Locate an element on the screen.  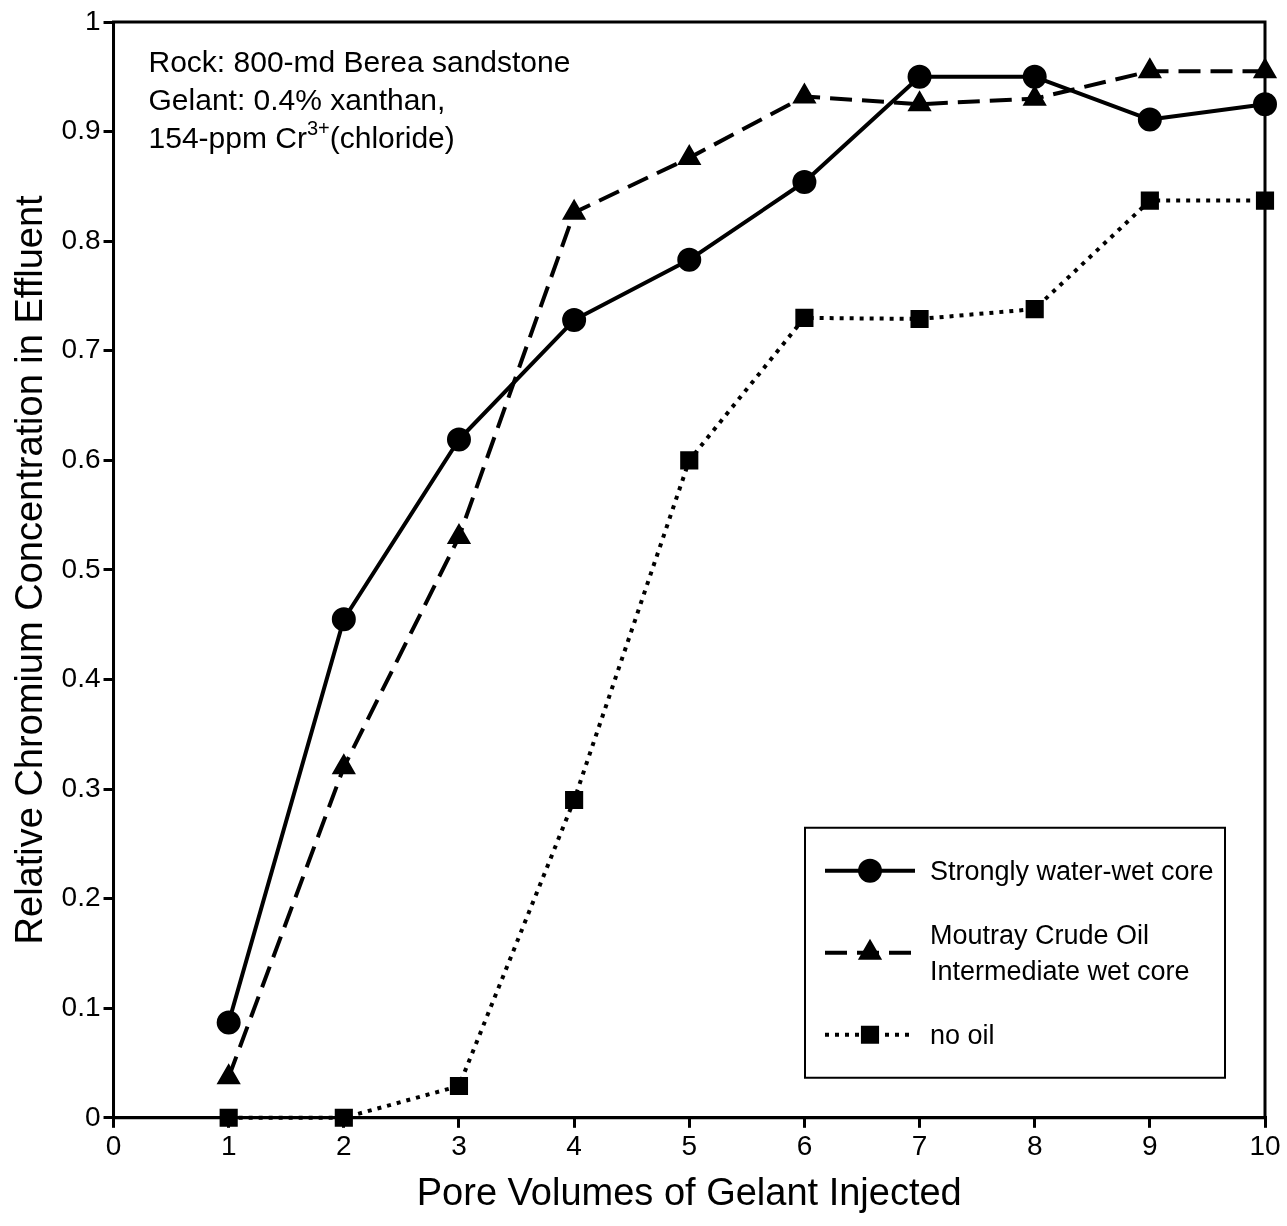
x-tick-label: 3 is located at coordinates (459, 1146).